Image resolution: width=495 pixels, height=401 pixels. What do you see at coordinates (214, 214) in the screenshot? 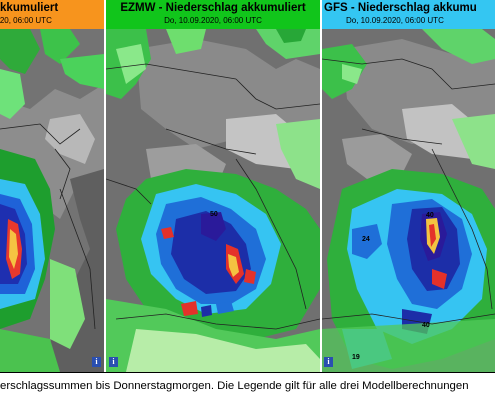
I see `value-label: 50` at bounding box center [214, 214].